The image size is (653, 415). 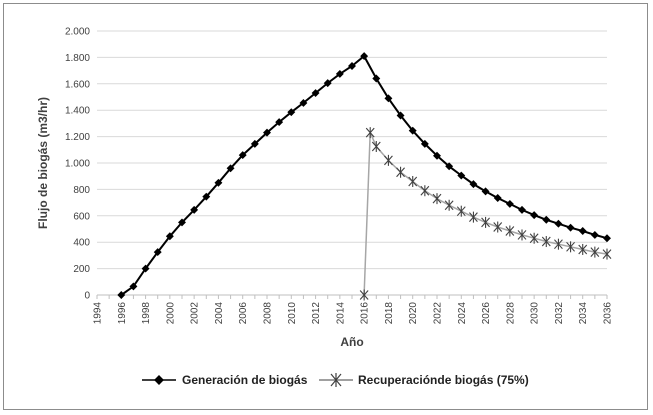 I want to click on legend-item-recuperacion: Recuperacióndе biogás (75%), so click(x=424, y=380).